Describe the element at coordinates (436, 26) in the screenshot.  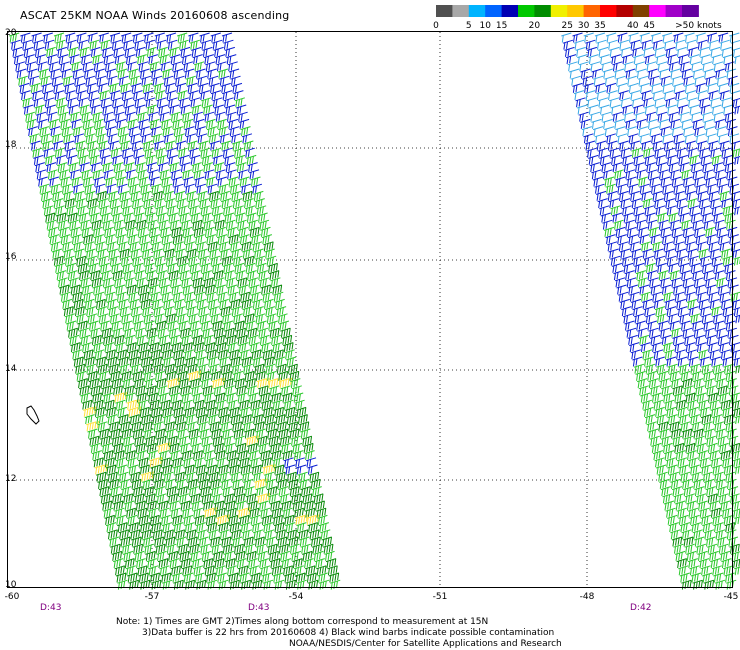
I see `legend-tick-label: 0` at that location.